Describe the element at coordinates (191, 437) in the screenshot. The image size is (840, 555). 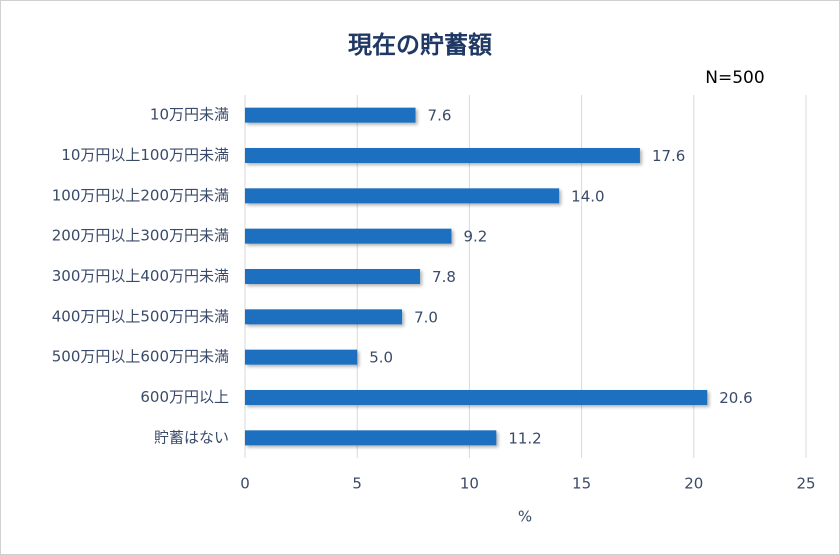
I see `y-tick-label: 貯蓄はない` at that location.